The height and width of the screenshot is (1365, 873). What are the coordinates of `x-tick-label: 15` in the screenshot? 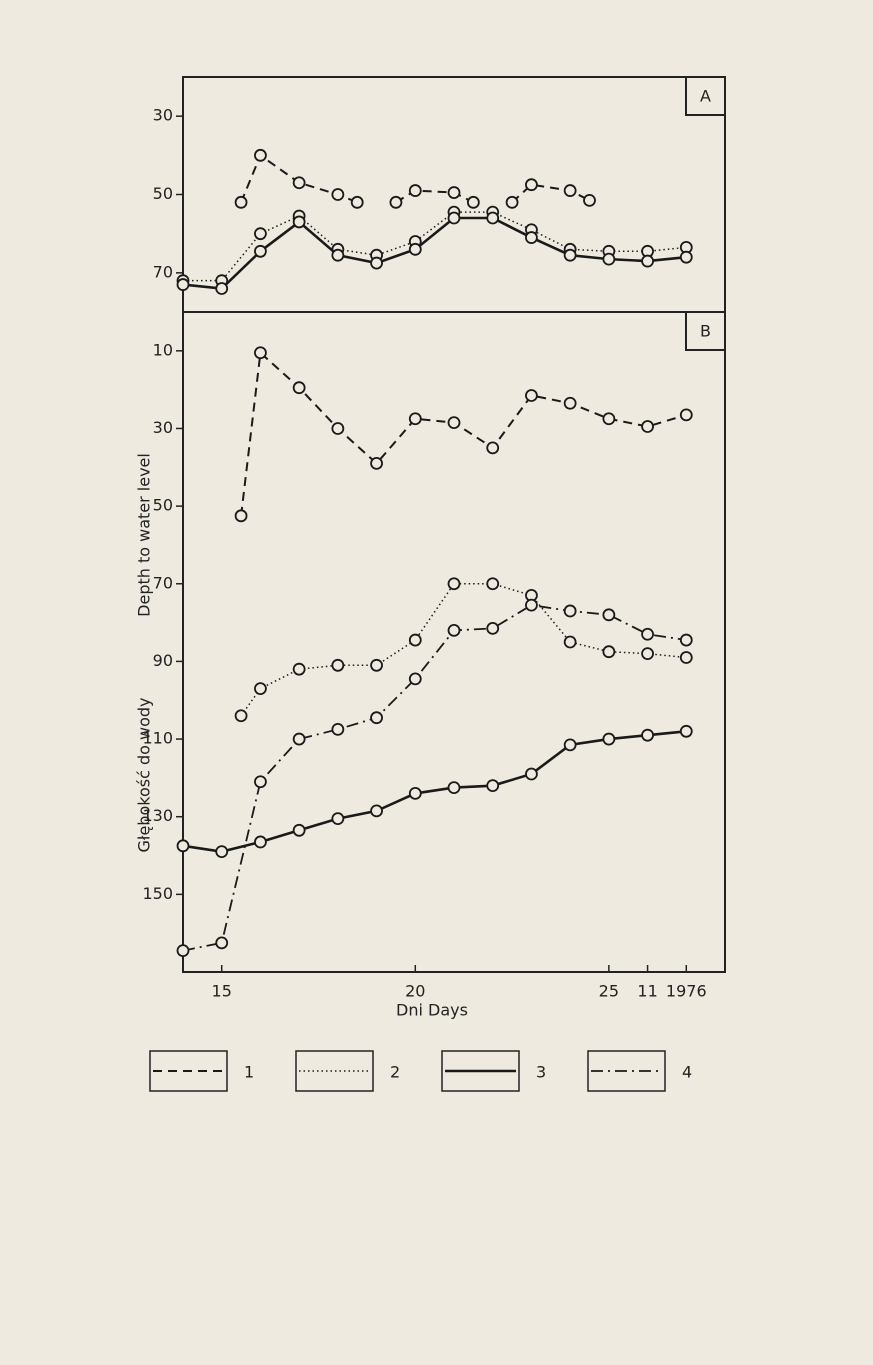 It's located at (222, 991).